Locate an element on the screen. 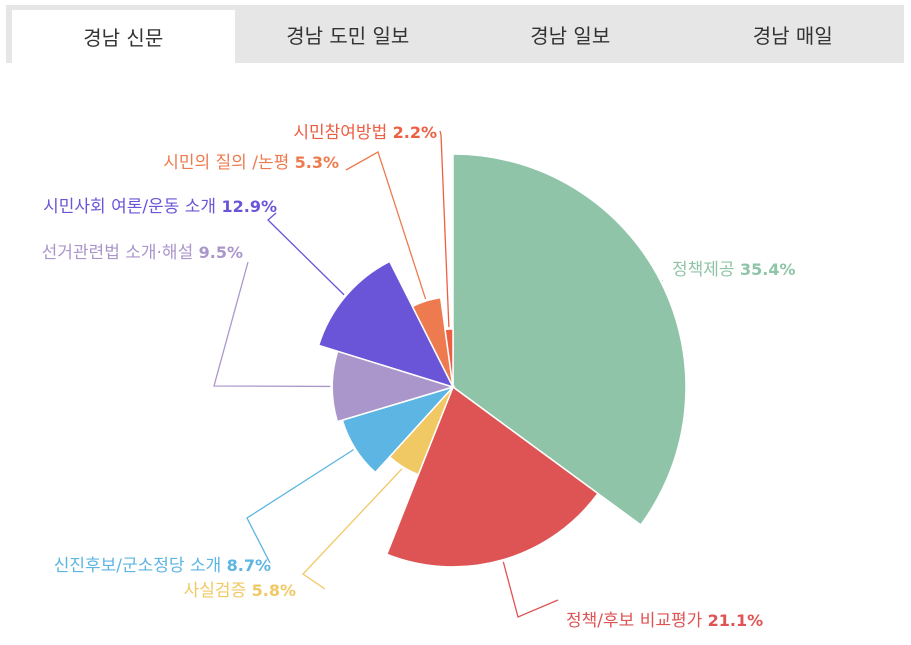  slice-label: 시민사회 여론/운동 소개 12.9% is located at coordinates (160, 207).